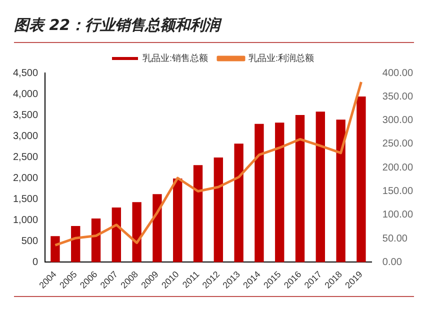 This screenshot has width=426, height=329. What do you see at coordinates (395, 238) in the screenshot?
I see `y2-tick-label: 50.00` at bounding box center [395, 238].